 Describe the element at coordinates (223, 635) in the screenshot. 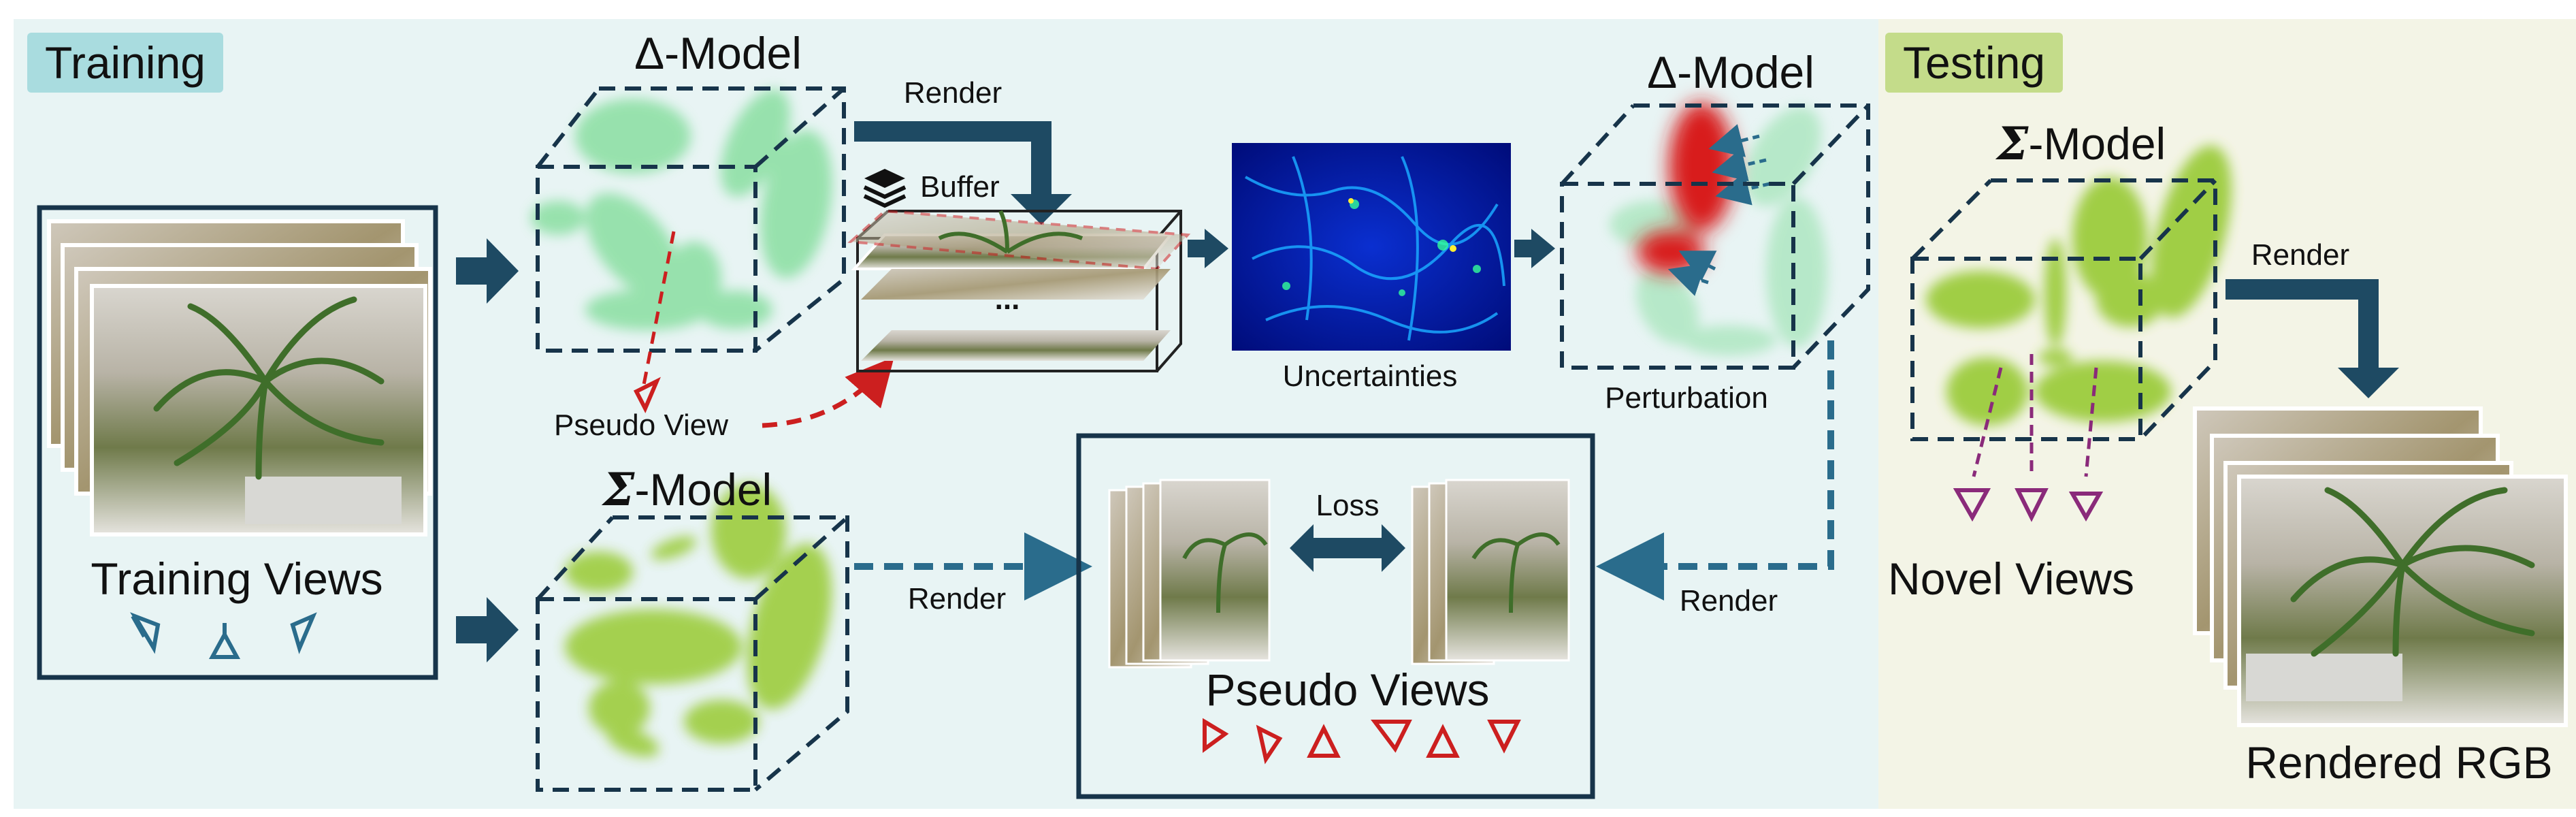

I see `training-view-cameras` at that location.